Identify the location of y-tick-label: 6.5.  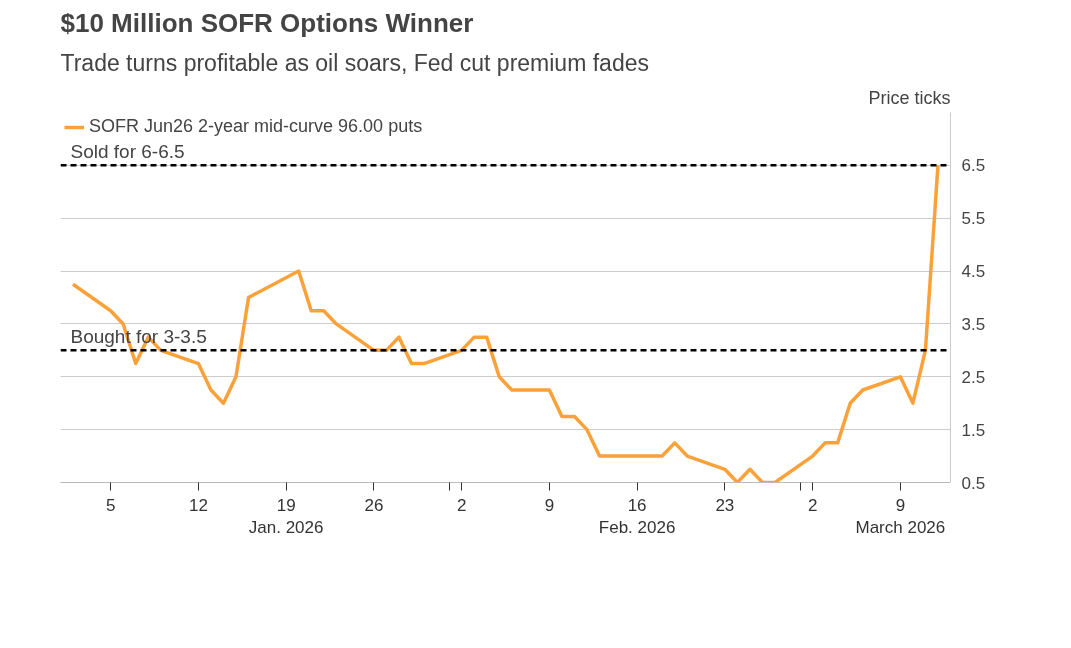
(973, 166).